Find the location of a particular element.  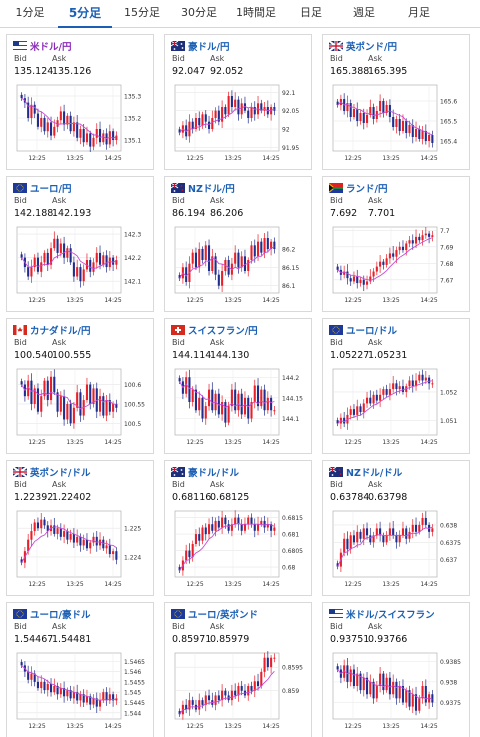

pair-title-link: 豪ドル/ドル is located at coordinates (205, 472).